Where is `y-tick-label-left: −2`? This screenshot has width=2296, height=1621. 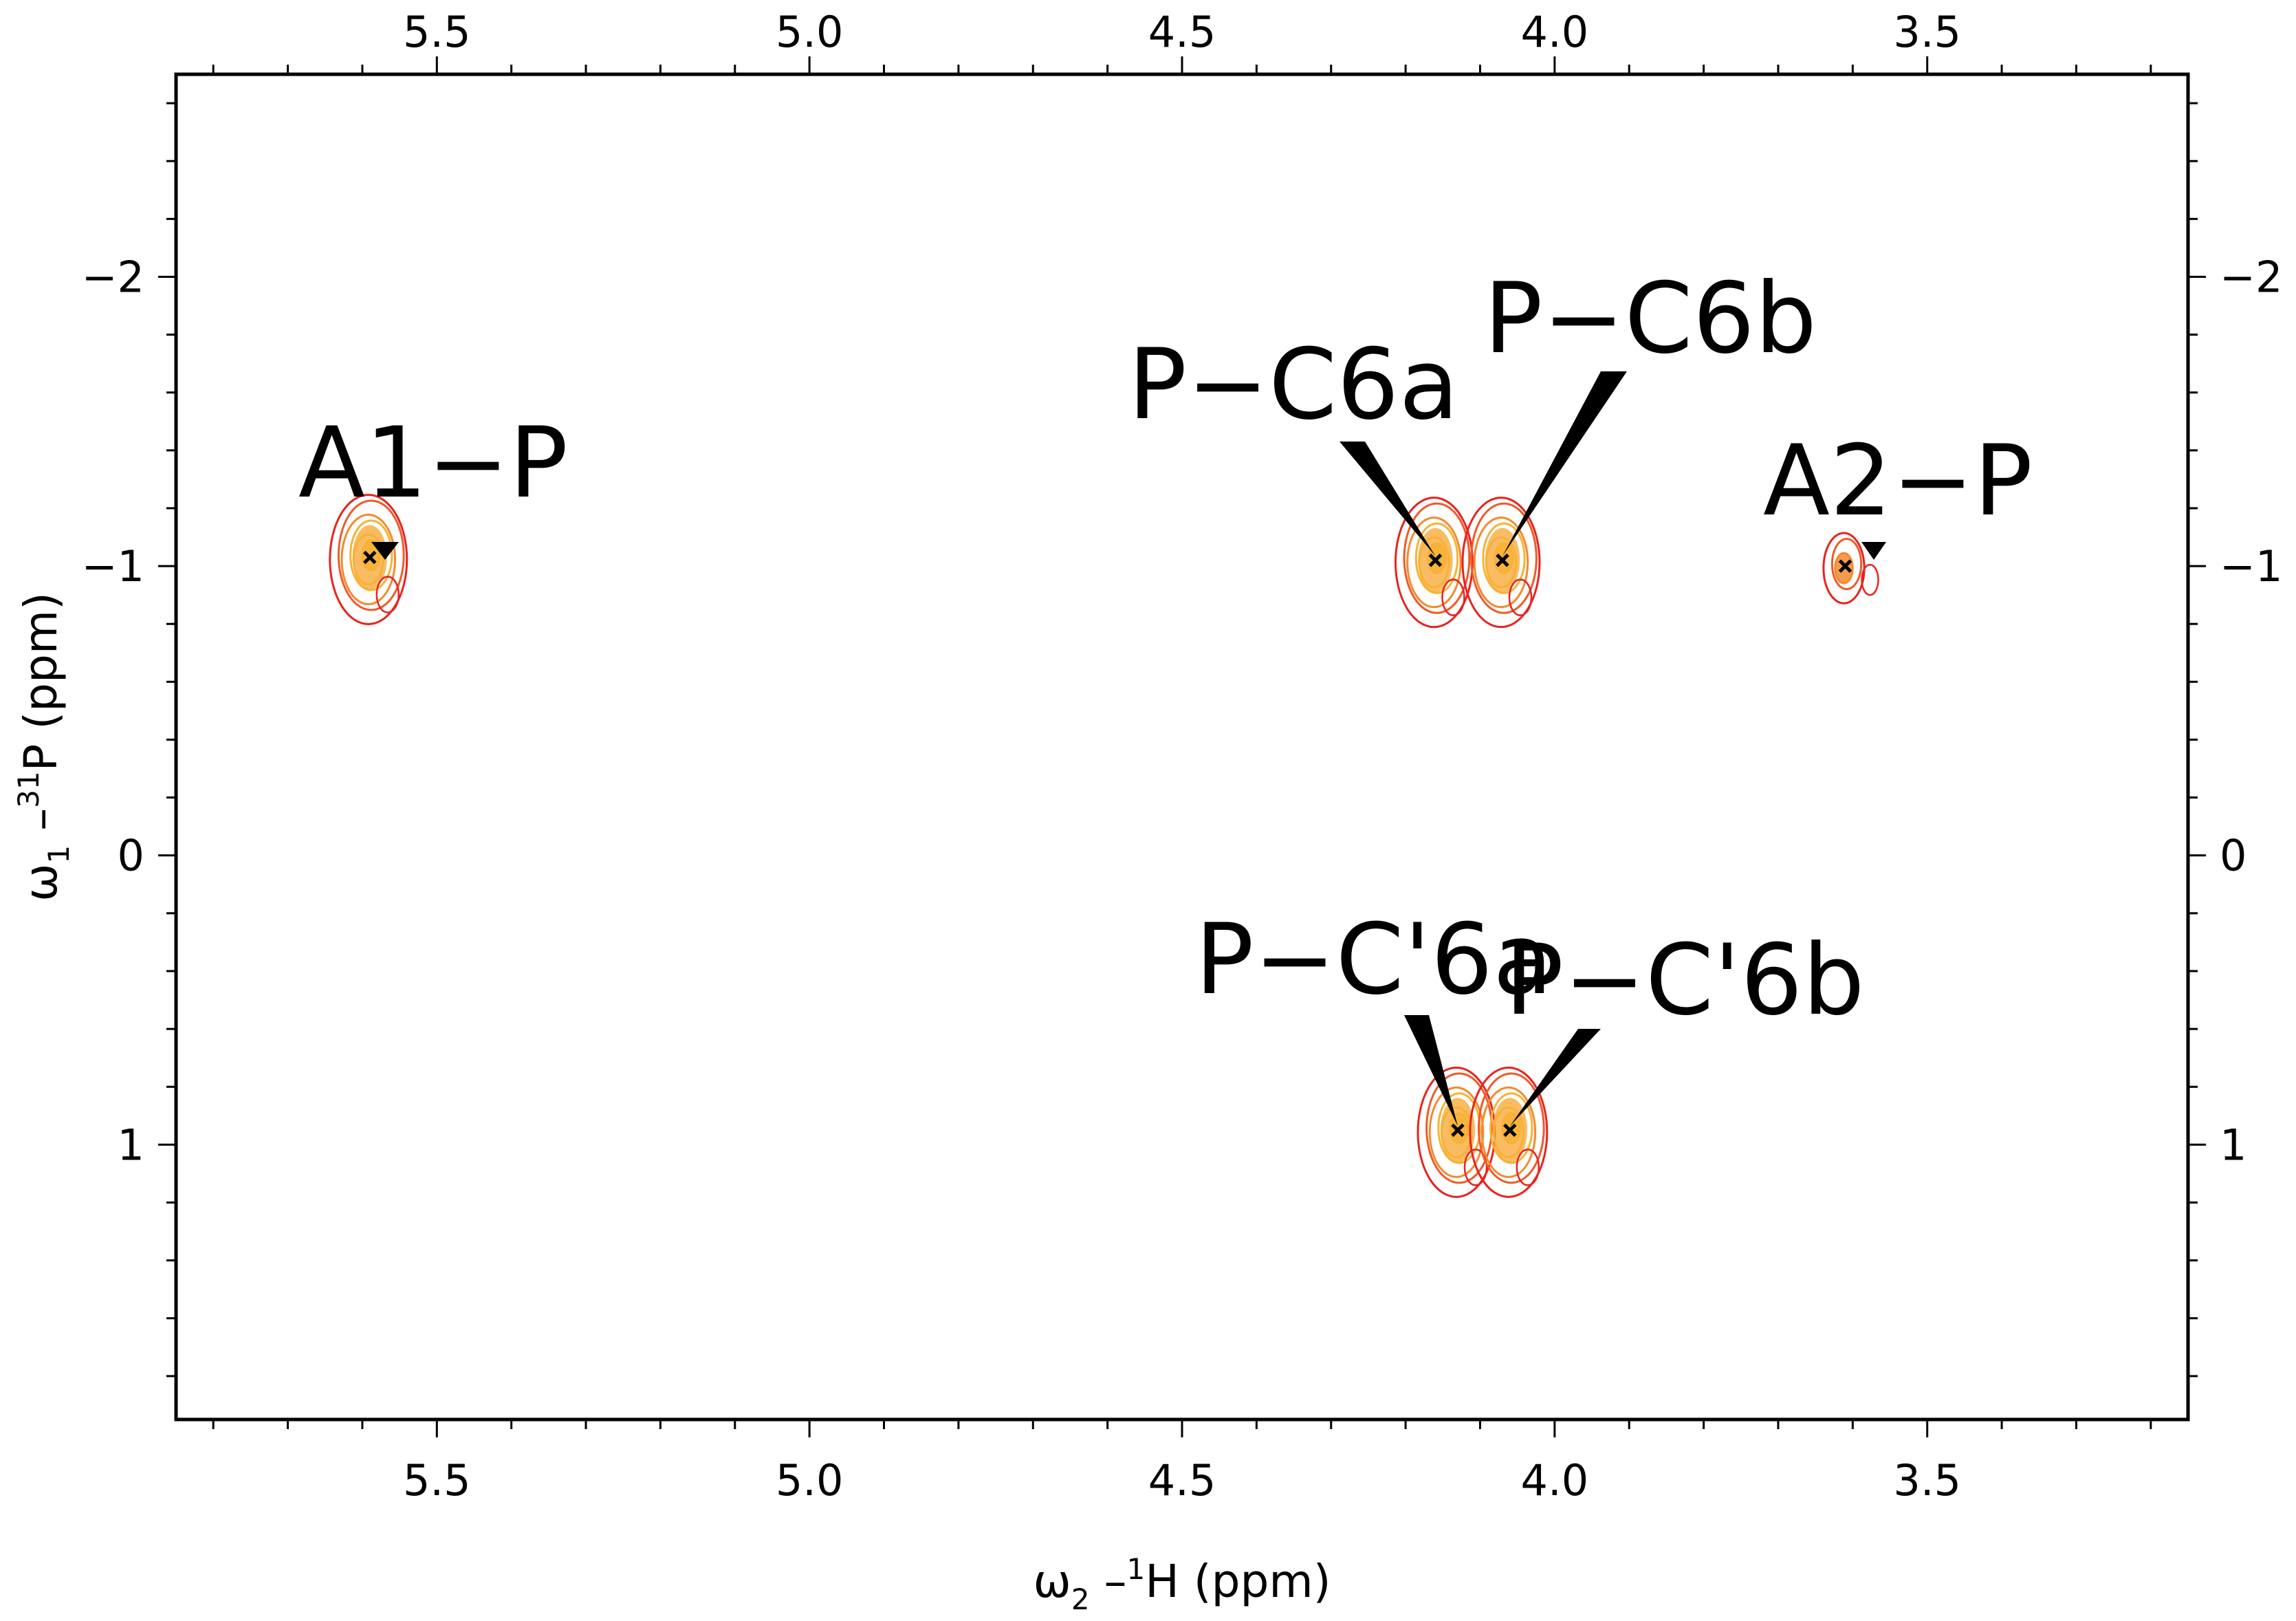
y-tick-label-left: −2 is located at coordinates (113, 277).